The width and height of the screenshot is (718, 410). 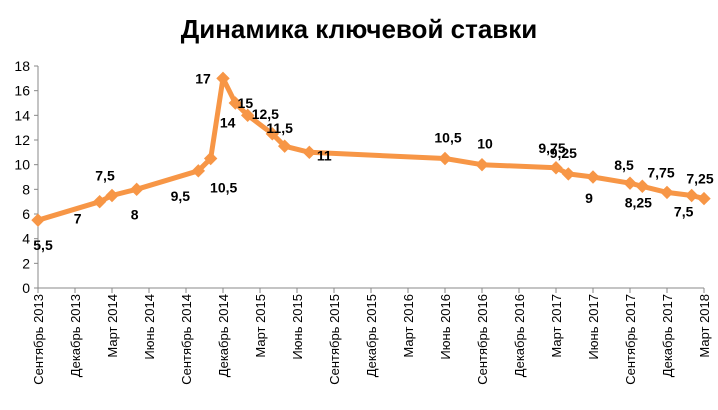 I want to click on data-label: 7,25, so click(x=699, y=179).